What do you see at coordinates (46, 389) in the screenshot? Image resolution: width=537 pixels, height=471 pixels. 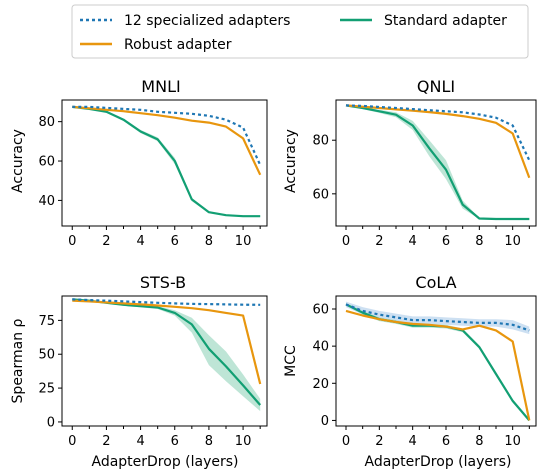 I see `y-tick-label: 25` at bounding box center [46, 389].